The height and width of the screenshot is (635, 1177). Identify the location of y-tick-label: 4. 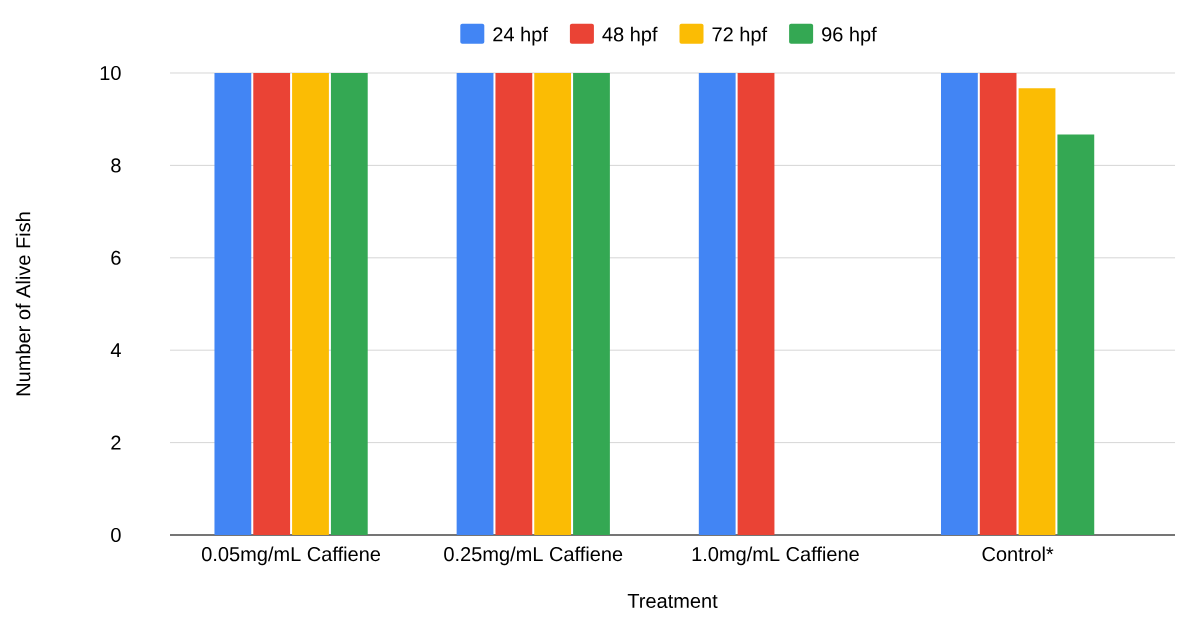
(115, 350).